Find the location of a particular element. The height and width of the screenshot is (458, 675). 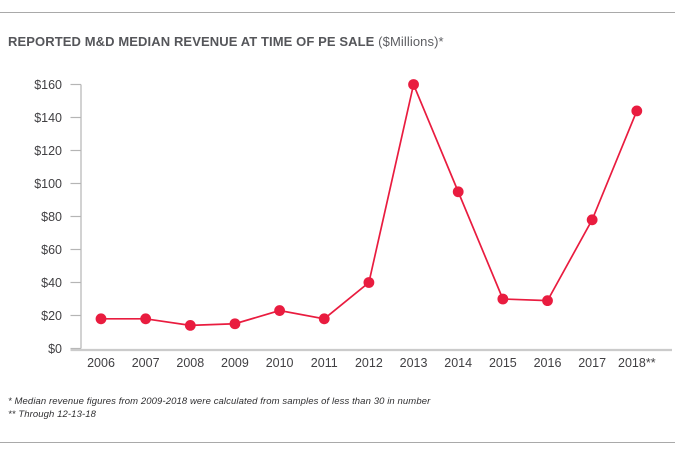

y-tick-label: $140 is located at coordinates (48, 118).